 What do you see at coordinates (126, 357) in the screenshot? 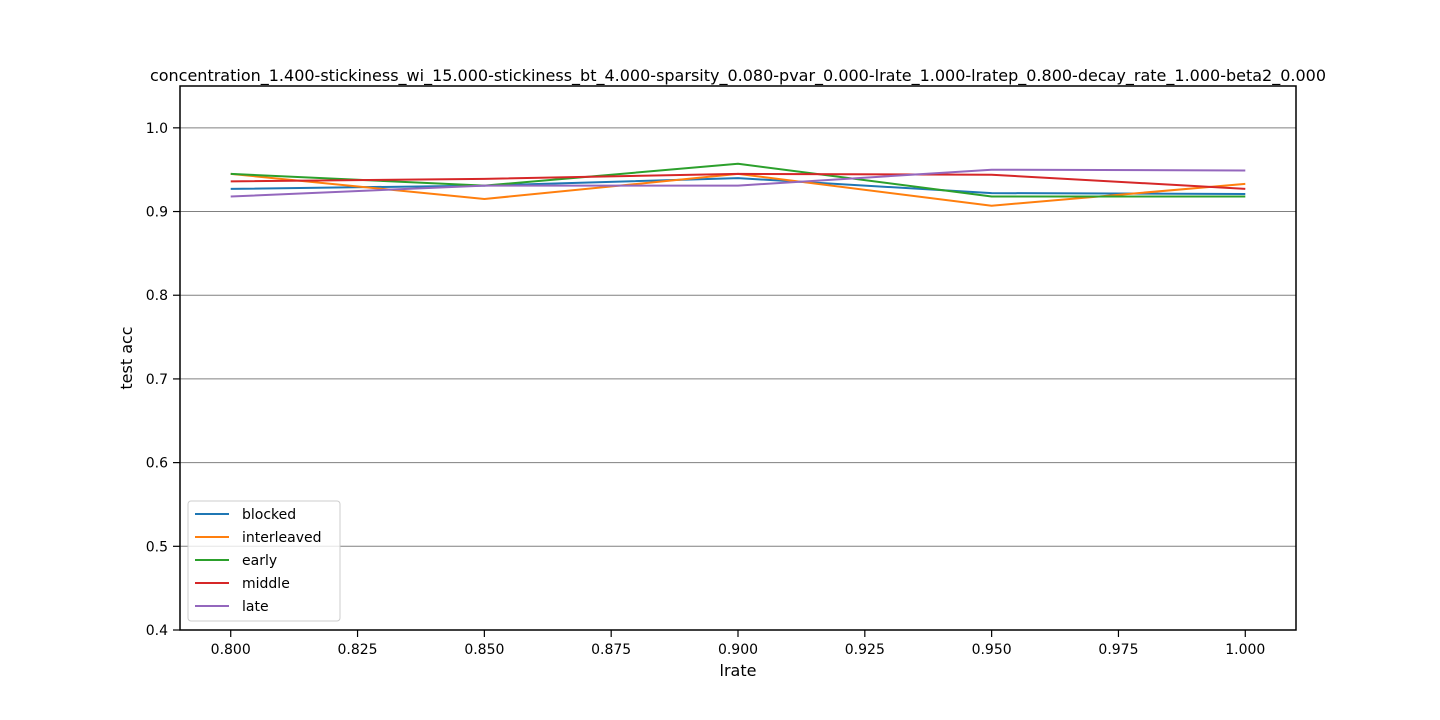
I see `y-axis-label: test acc` at bounding box center [126, 357].